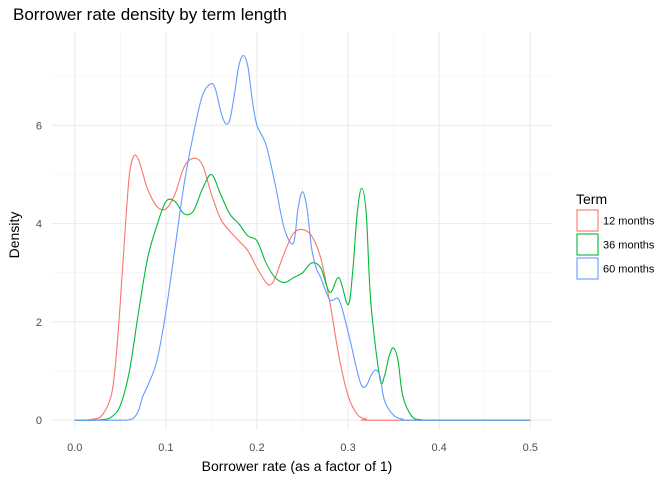  I want to click on legend: Term 12 months 36 months 60 months, so click(615, 235).